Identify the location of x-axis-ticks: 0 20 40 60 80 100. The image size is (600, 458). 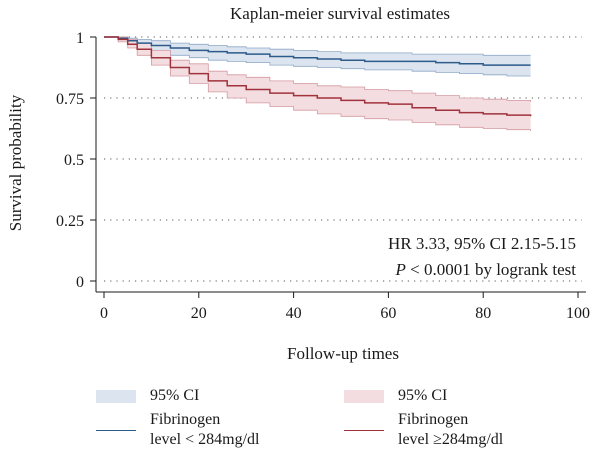
(345, 307).